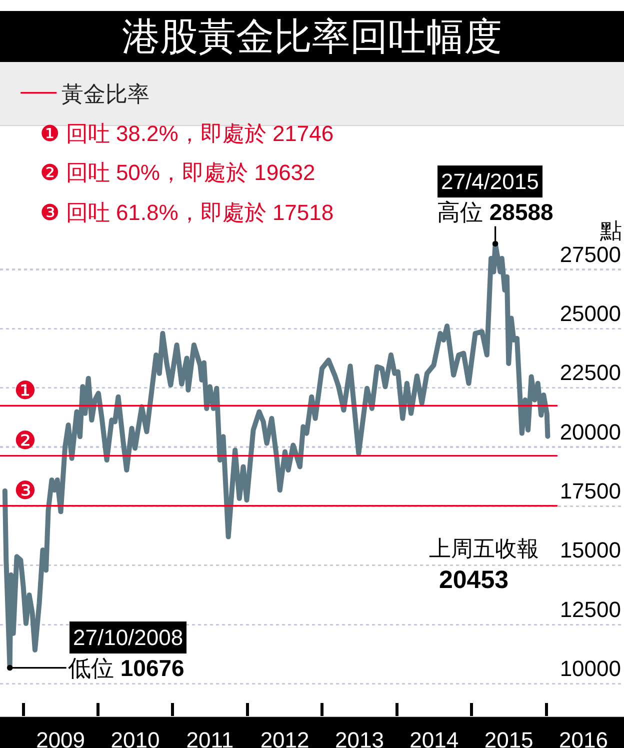 The image size is (624, 748). What do you see at coordinates (484, 548) in the screenshot?
I see `annotation: 上周五收報` at bounding box center [484, 548].